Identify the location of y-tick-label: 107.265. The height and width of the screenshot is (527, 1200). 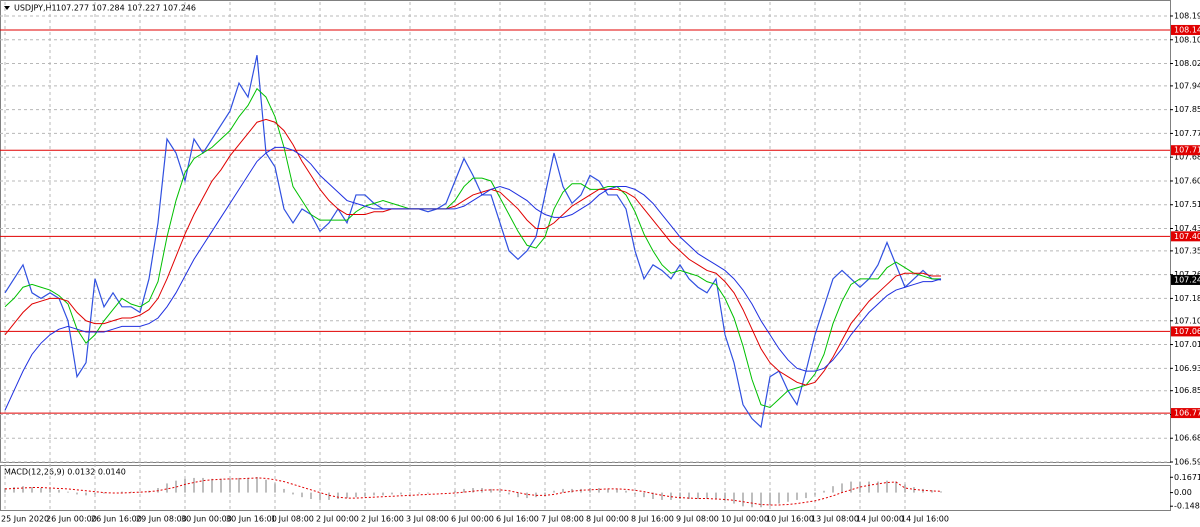
(1187, 274).